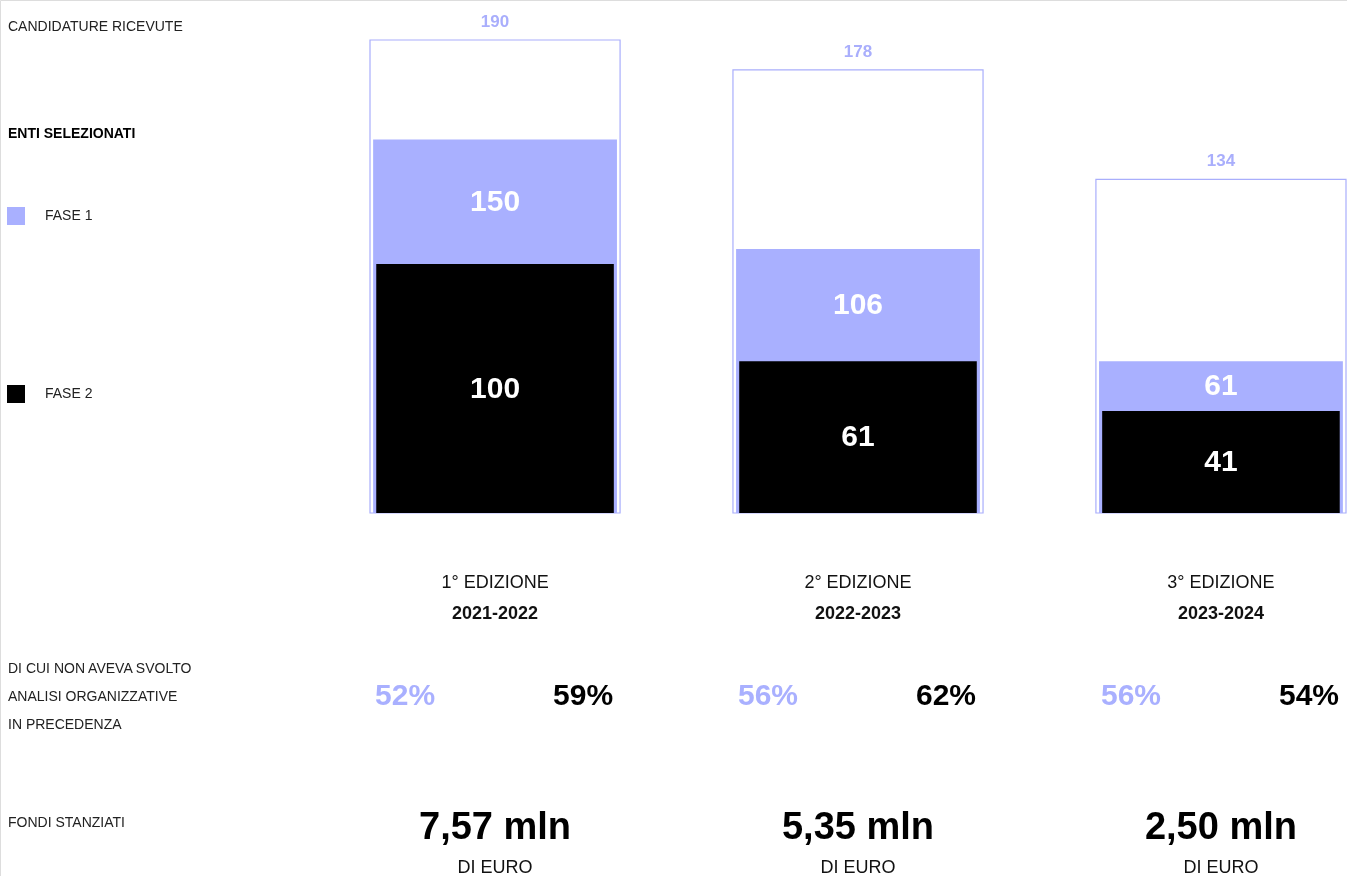 The width and height of the screenshot is (1347, 876). I want to click on text: 7,57 mln, so click(495, 826).